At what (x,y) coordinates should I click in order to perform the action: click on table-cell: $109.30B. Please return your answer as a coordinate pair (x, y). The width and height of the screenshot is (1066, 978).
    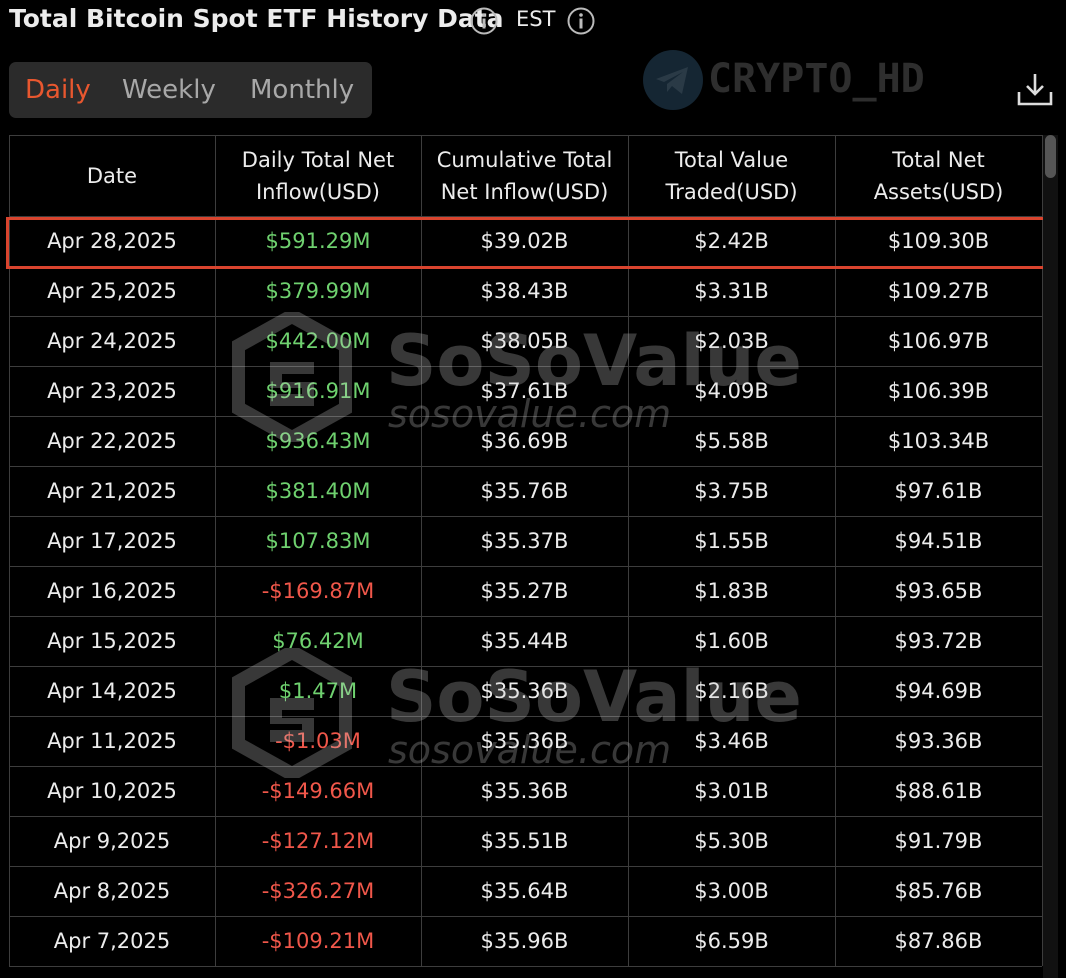
    Looking at the image, I should click on (938, 241).